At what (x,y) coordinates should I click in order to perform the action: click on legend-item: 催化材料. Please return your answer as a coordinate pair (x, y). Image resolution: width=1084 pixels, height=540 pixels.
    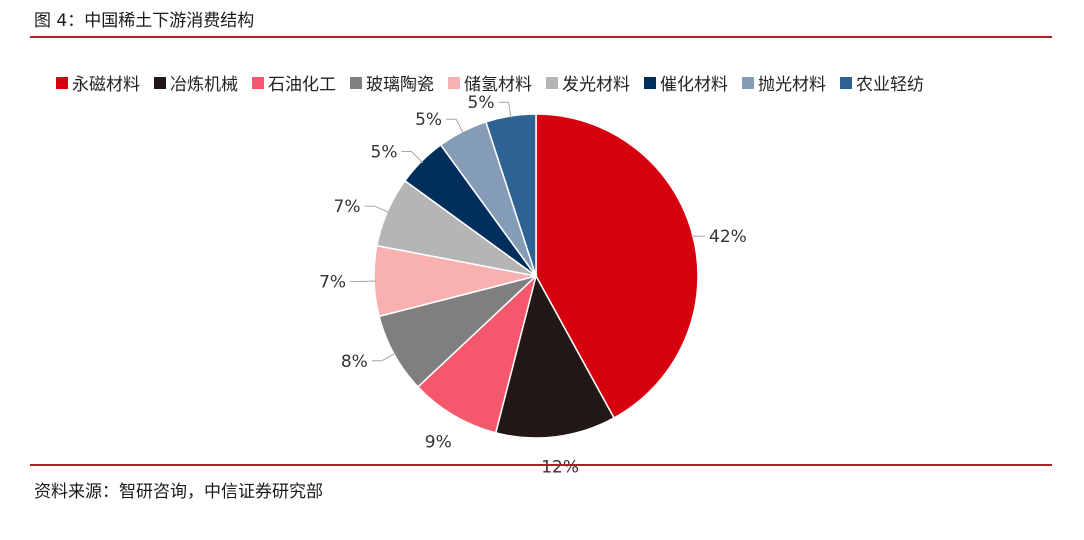
    Looking at the image, I should click on (686, 82).